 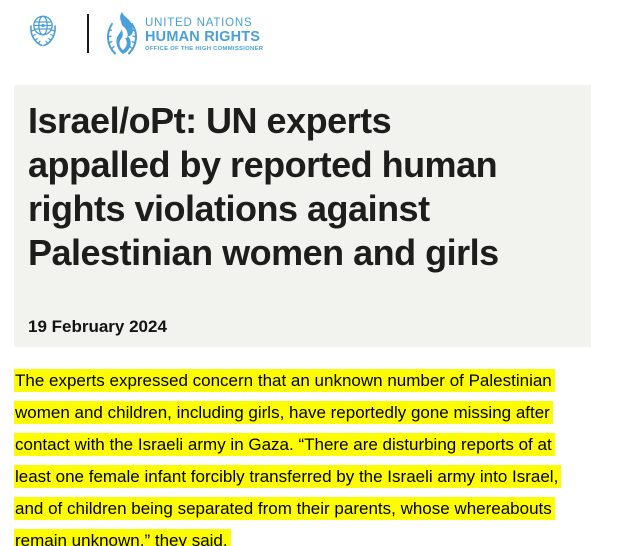 What do you see at coordinates (204, 49) in the screenshot?
I see `logo-text-office-of-high-commissioner: OFFICE OF THE HIGH COMMISSIONER` at bounding box center [204, 49].